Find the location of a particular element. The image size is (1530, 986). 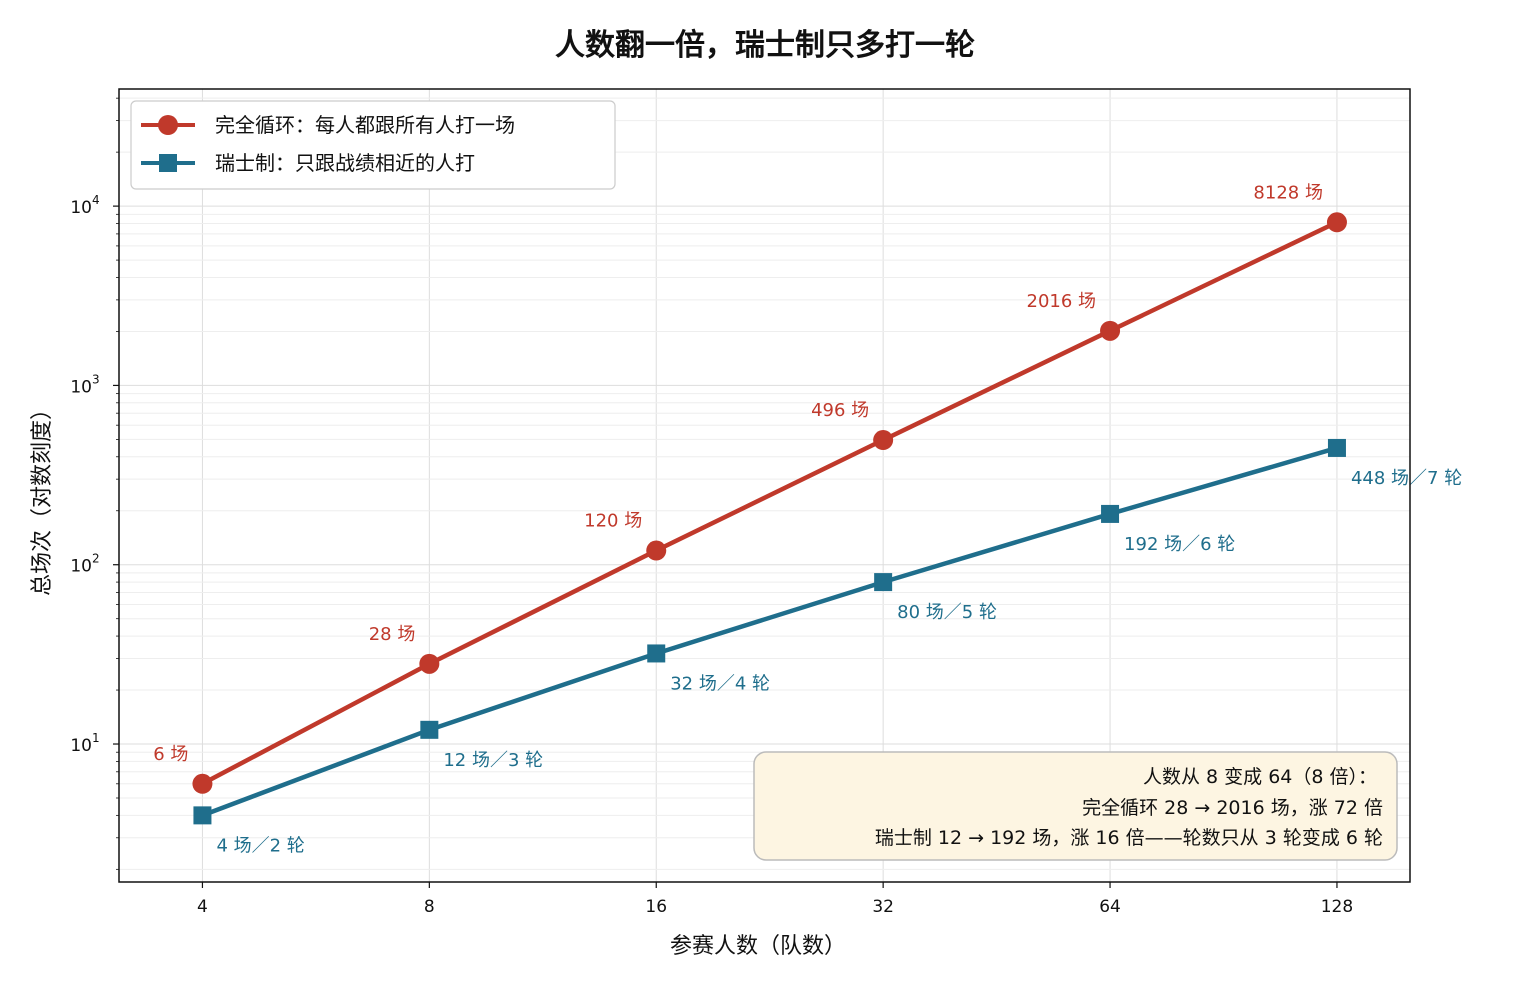

annotation-line-1: 人数从 8 变成 64（8 倍）： is located at coordinates (1260, 777).